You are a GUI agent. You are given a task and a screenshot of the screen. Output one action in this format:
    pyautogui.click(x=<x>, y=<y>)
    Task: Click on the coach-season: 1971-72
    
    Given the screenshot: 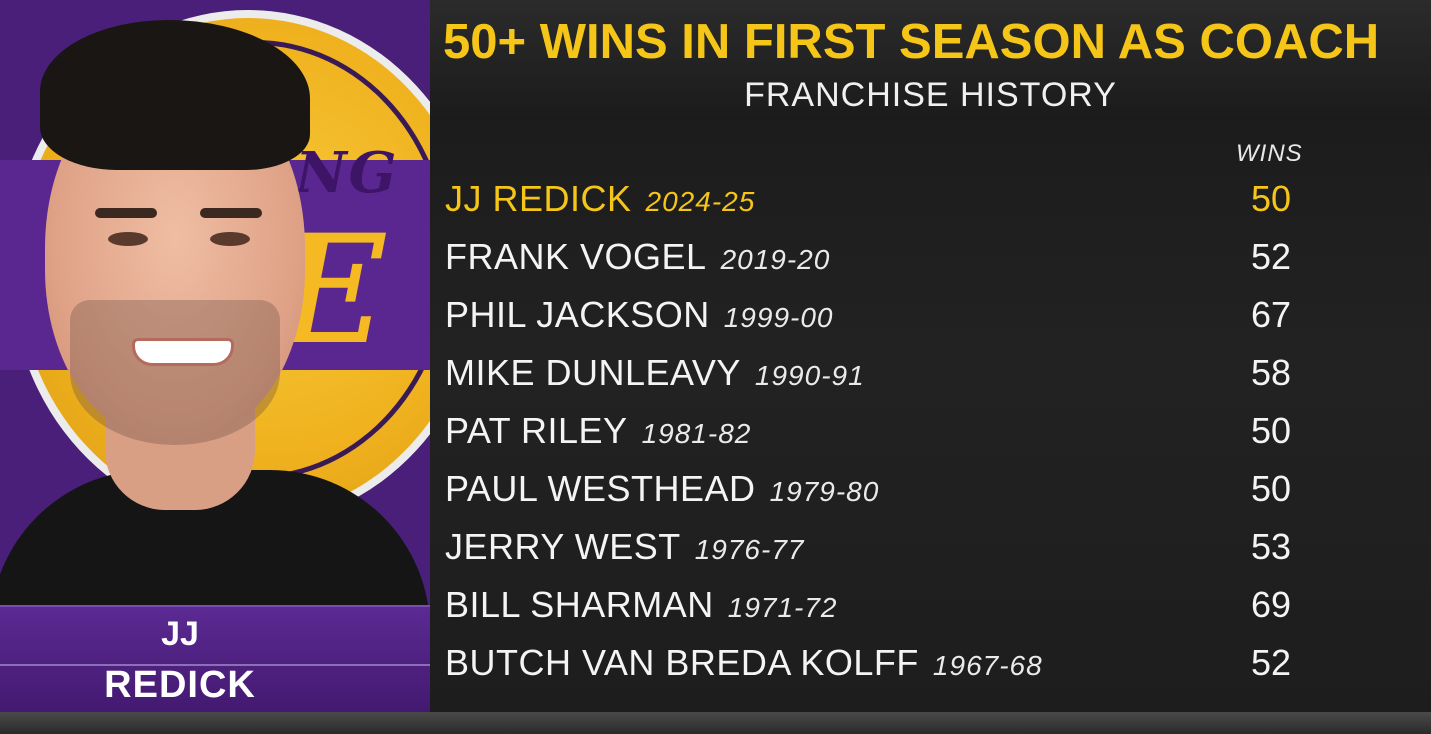 What is the action you would take?
    pyautogui.click(x=782, y=607)
    